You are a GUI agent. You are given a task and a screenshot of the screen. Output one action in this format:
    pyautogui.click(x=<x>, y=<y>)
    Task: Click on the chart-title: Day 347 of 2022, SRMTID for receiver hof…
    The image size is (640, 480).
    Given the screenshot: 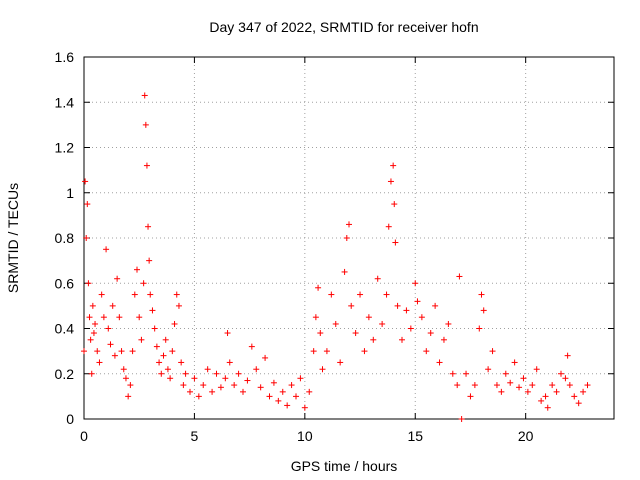 What is the action you would take?
    pyautogui.click(x=343, y=27)
    